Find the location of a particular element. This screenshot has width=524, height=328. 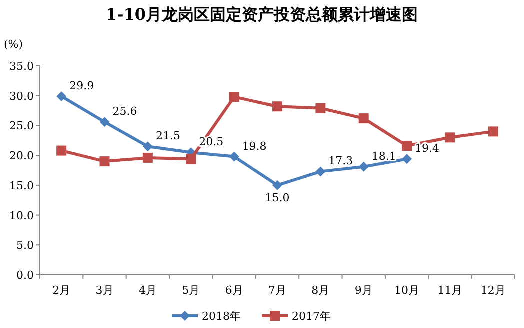

y-tick-label: 15.0 is located at coordinates (22, 185).